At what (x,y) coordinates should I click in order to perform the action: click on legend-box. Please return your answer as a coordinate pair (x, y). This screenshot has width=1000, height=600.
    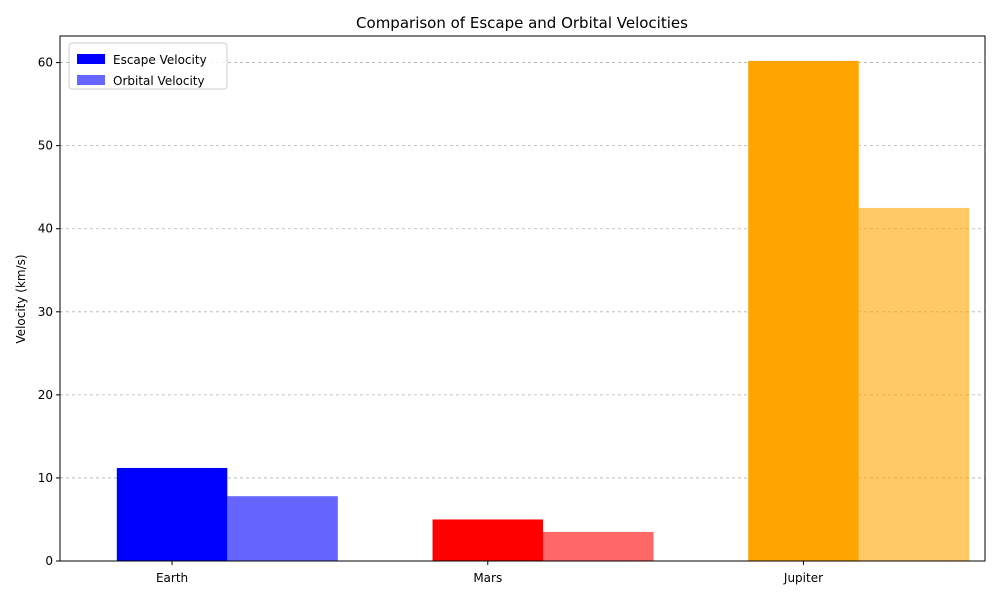
    Looking at the image, I should click on (148, 66).